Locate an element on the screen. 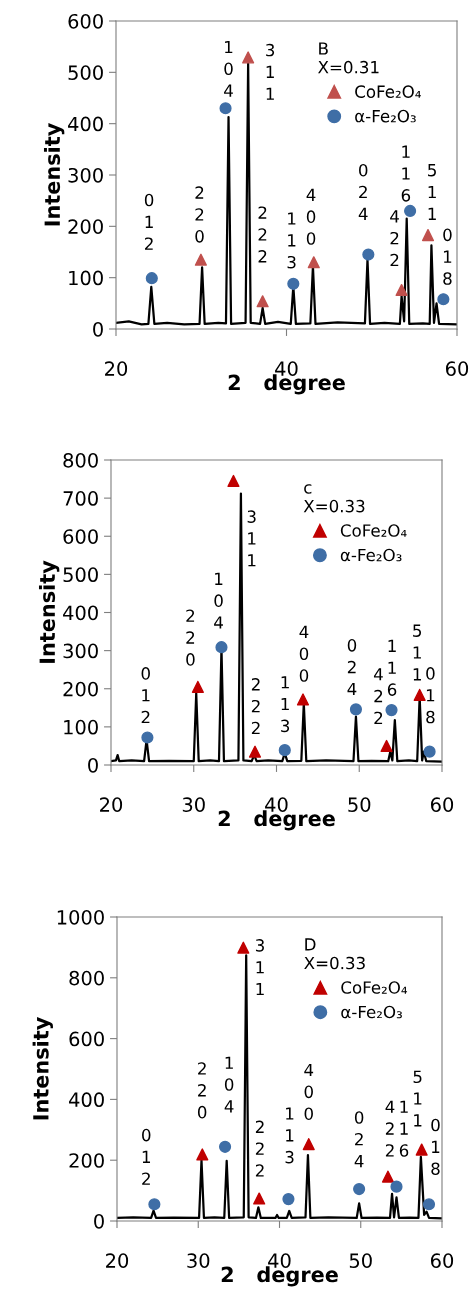 This screenshot has width=473, height=1296. legend-title: D X=0.33 is located at coordinates (334, 954).